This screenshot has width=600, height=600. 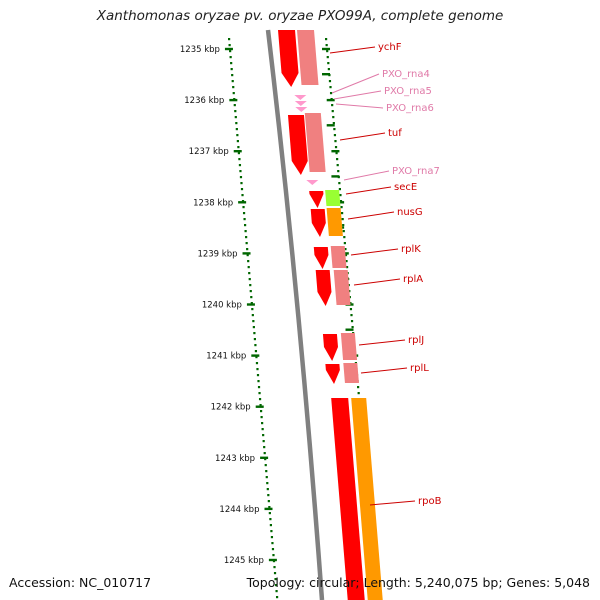 What do you see at coordinates (321, 258) in the screenshot?
I see `feature-rplK` at bounding box center [321, 258].